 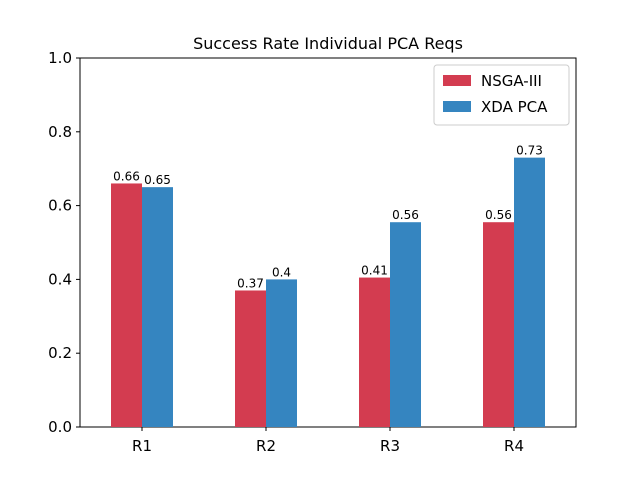 What do you see at coordinates (457, 80) in the screenshot?
I see `legend-swatch-nsga-iii` at bounding box center [457, 80].